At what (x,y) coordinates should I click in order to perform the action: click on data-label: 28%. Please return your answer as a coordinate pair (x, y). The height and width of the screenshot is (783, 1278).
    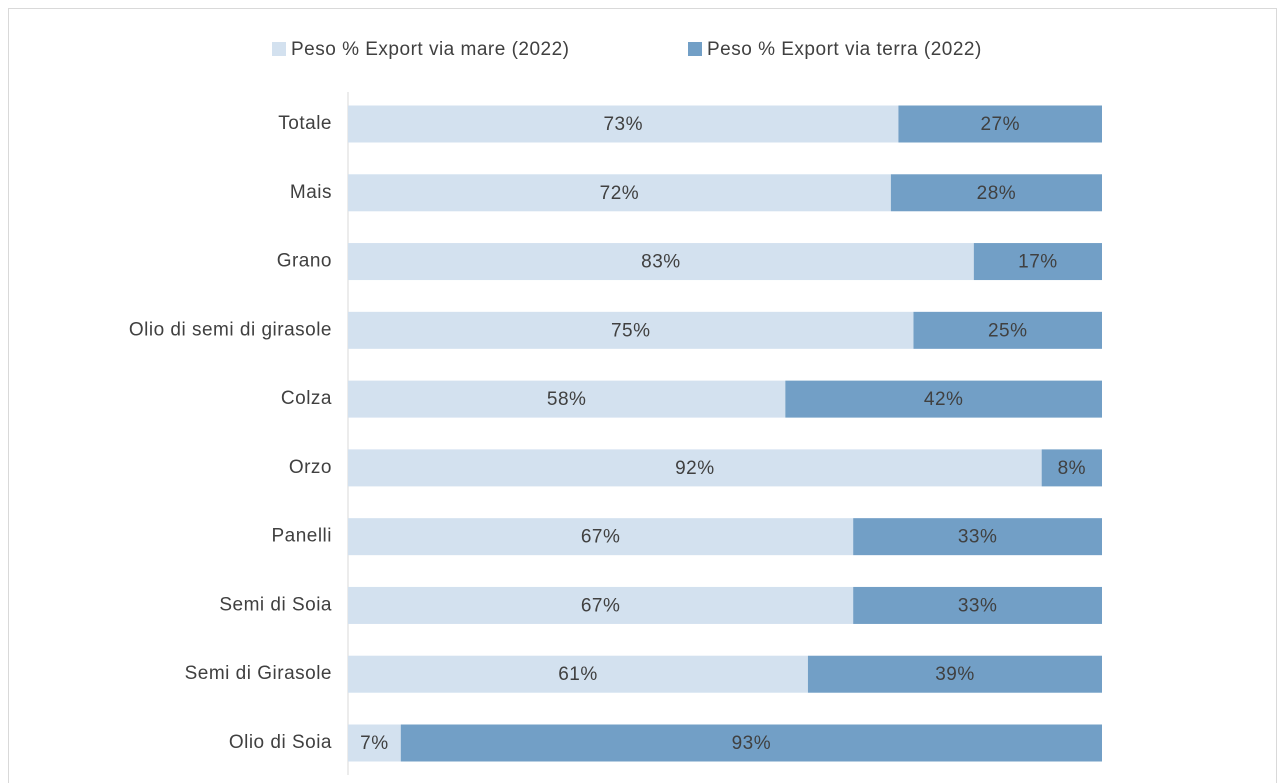
    Looking at the image, I should click on (997, 193).